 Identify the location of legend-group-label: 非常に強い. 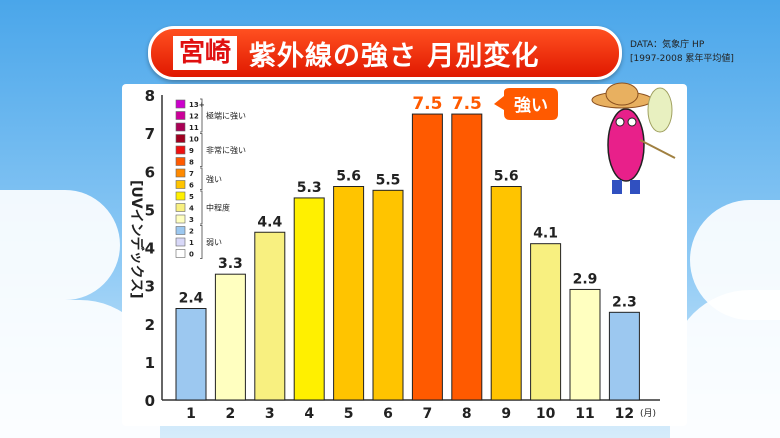
(226, 150).